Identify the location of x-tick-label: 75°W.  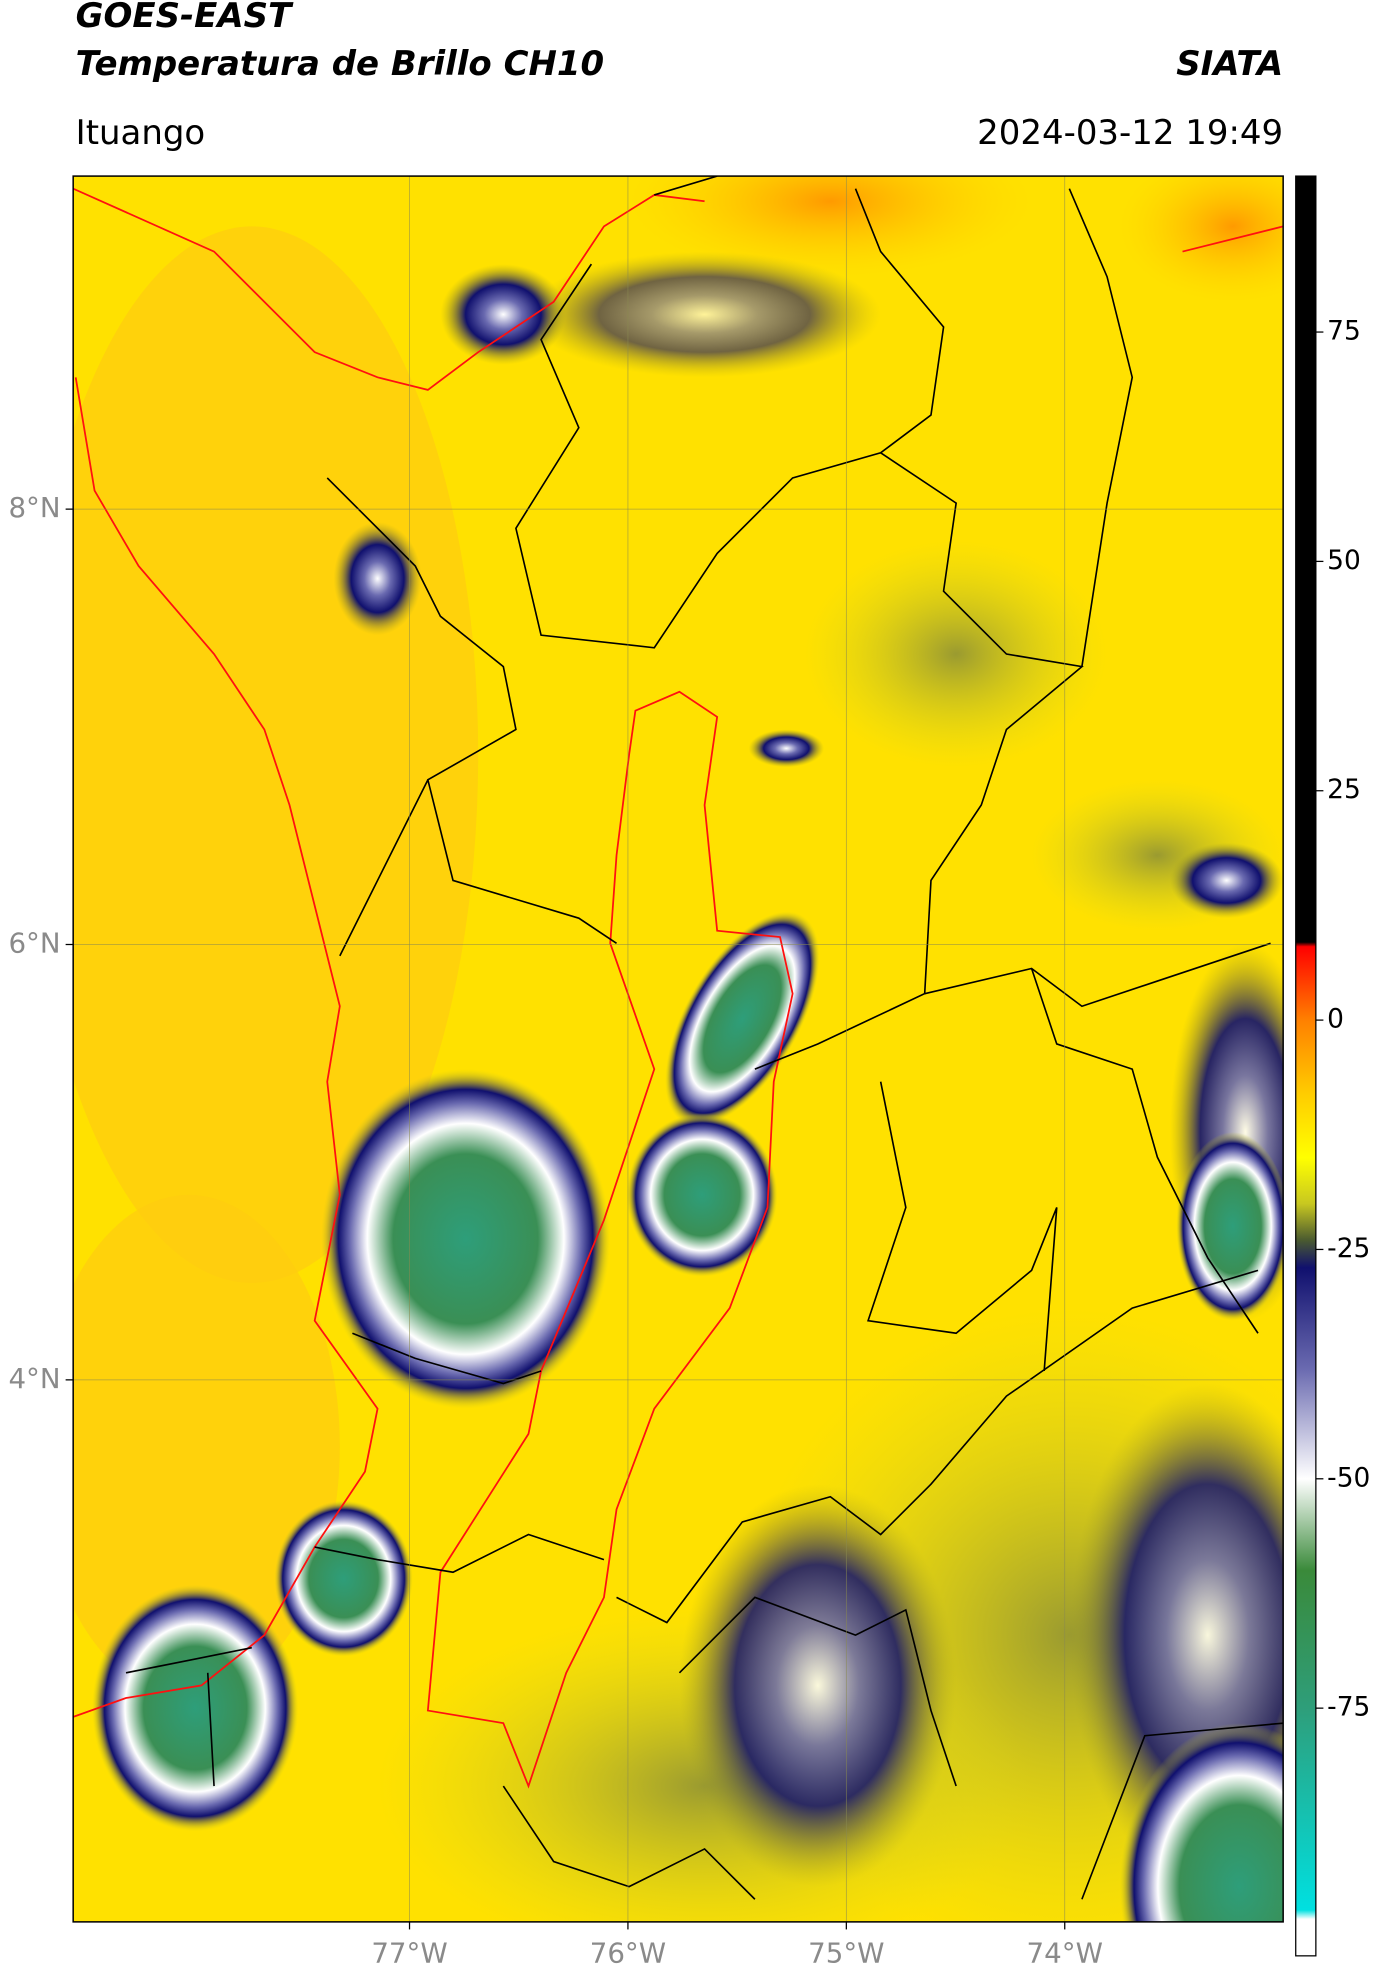
(846, 1953).